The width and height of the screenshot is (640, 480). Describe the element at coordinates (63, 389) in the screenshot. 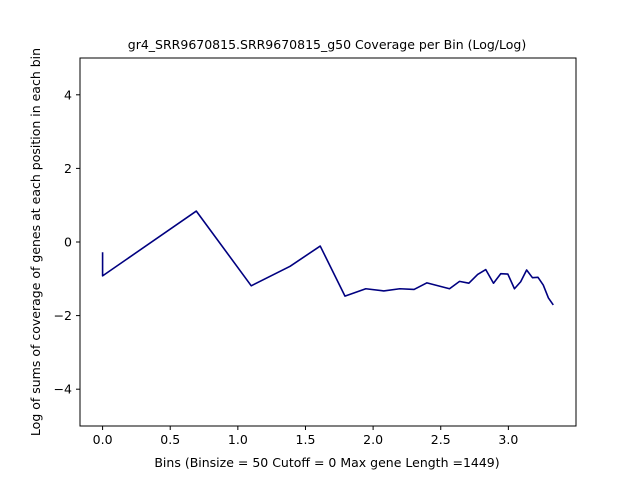

I see `y-tick-label: −4` at that location.